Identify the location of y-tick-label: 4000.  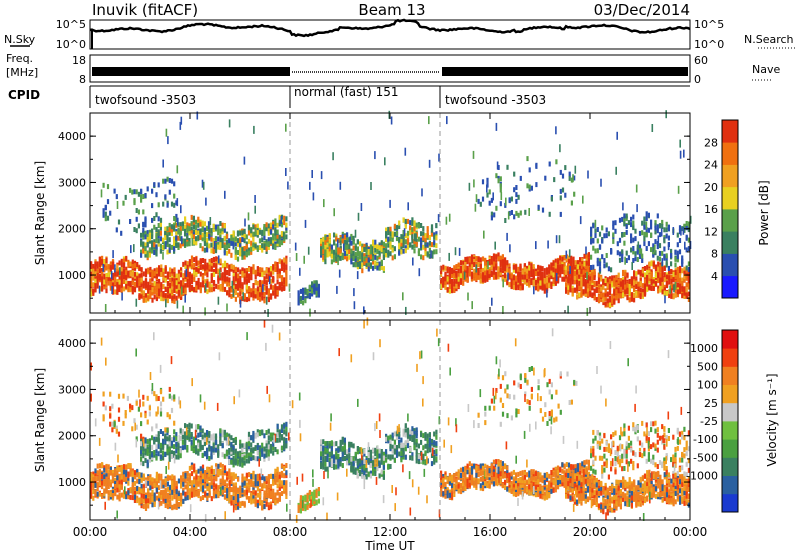
(72, 136).